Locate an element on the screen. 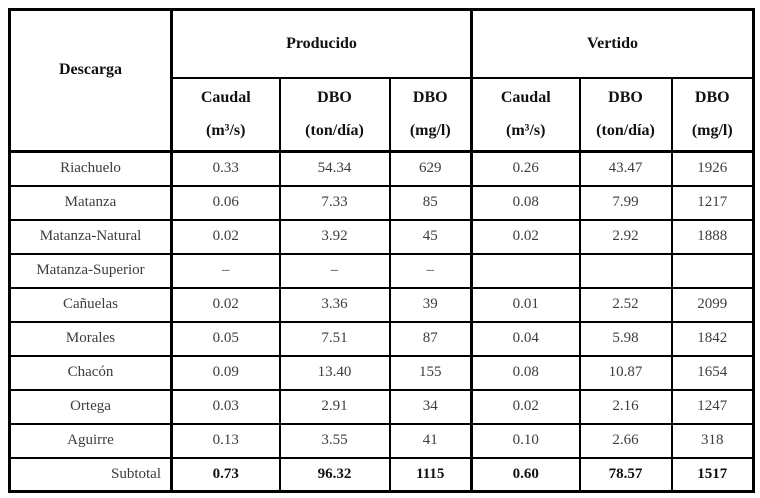  cell-vertido-dbo-mg is located at coordinates (712, 270).